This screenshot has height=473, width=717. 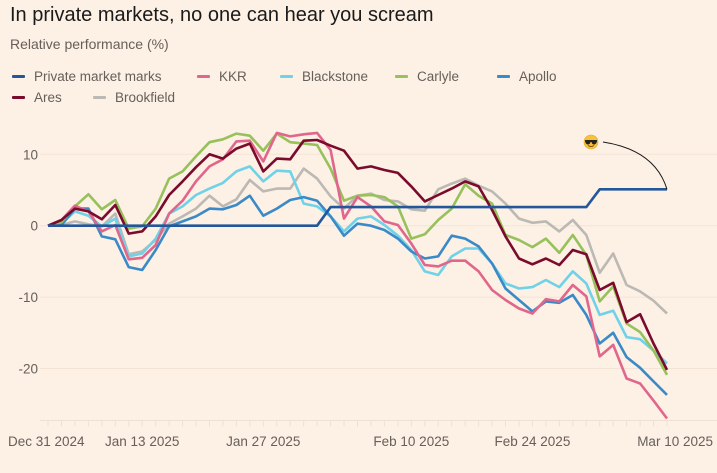 What do you see at coordinates (48, 97) in the screenshot?
I see `legend-label: Ares` at bounding box center [48, 97].